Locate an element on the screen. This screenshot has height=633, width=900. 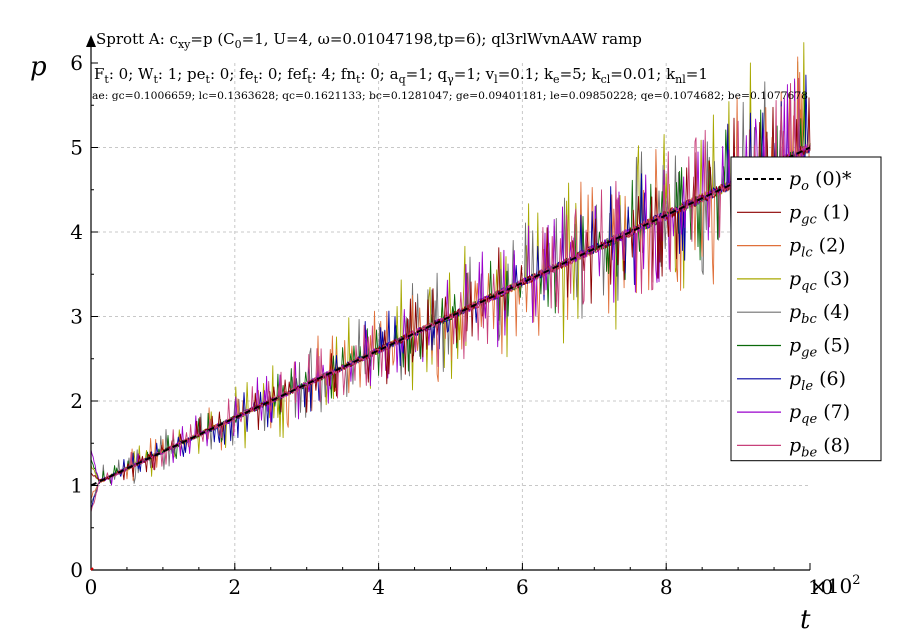
y-axis-label: p is located at coordinates (38, 67).